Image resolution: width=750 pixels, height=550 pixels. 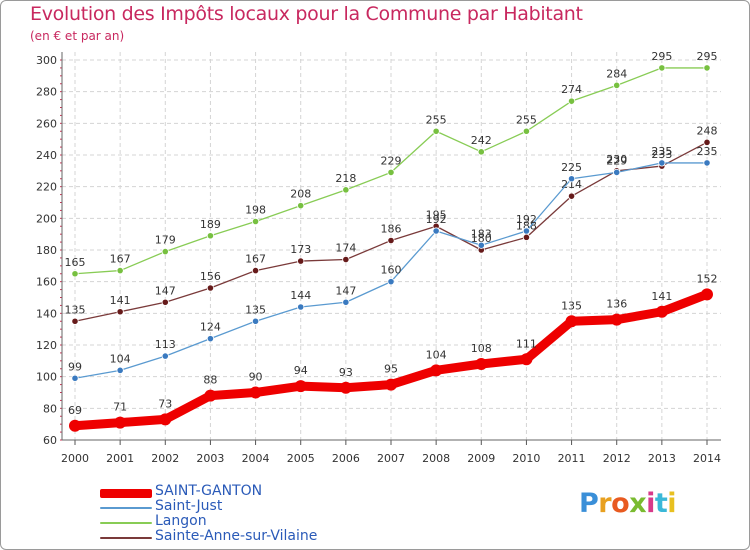 I want to click on data-label: 229, so click(x=616, y=160).